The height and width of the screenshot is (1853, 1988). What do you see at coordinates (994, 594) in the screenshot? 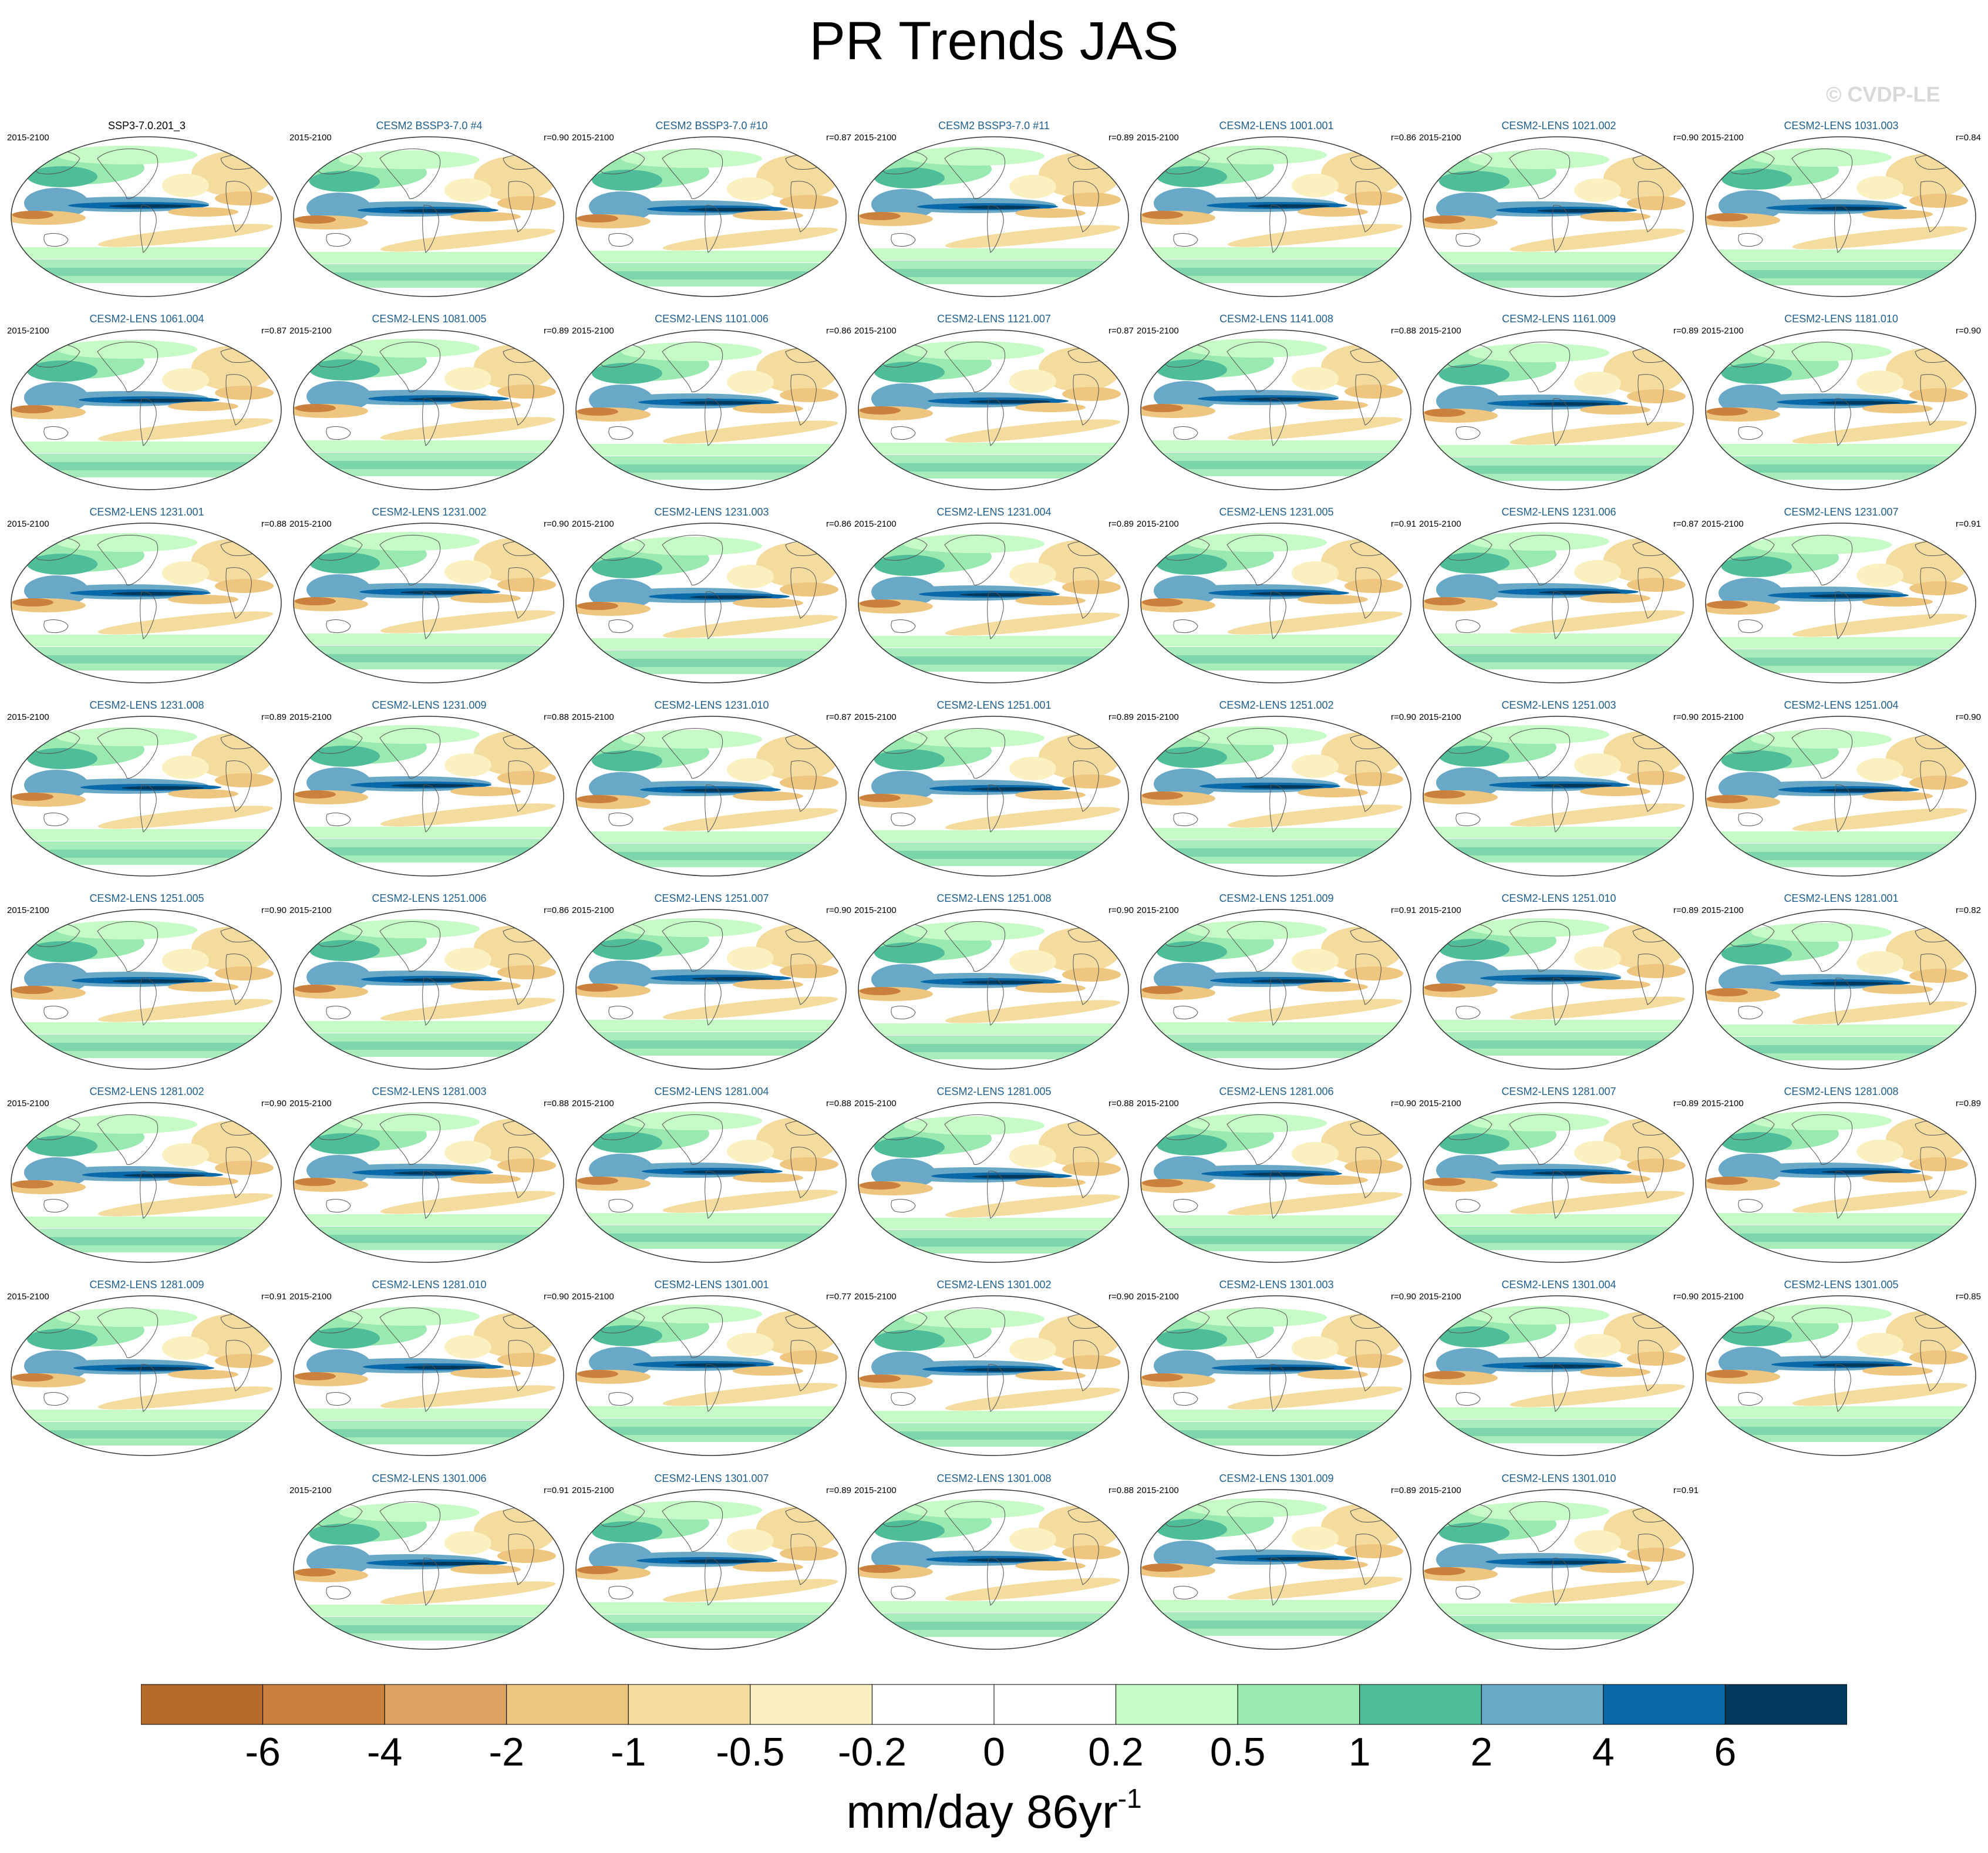
I see `map-panel: 2015-2100 CESM2-LENS 1231.004 r=0.89` at bounding box center [994, 594].